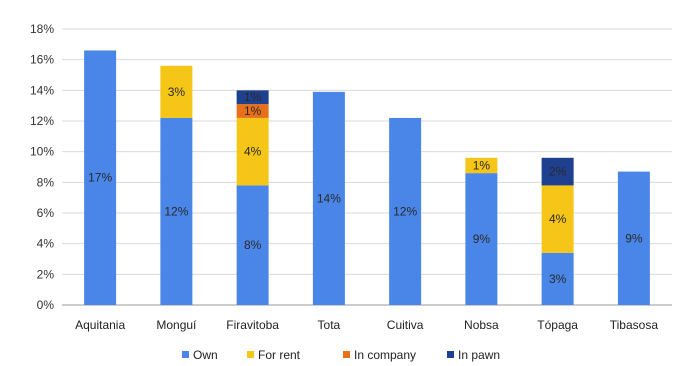  Describe the element at coordinates (253, 245) in the screenshot. I see `data-label: 8%` at that location.